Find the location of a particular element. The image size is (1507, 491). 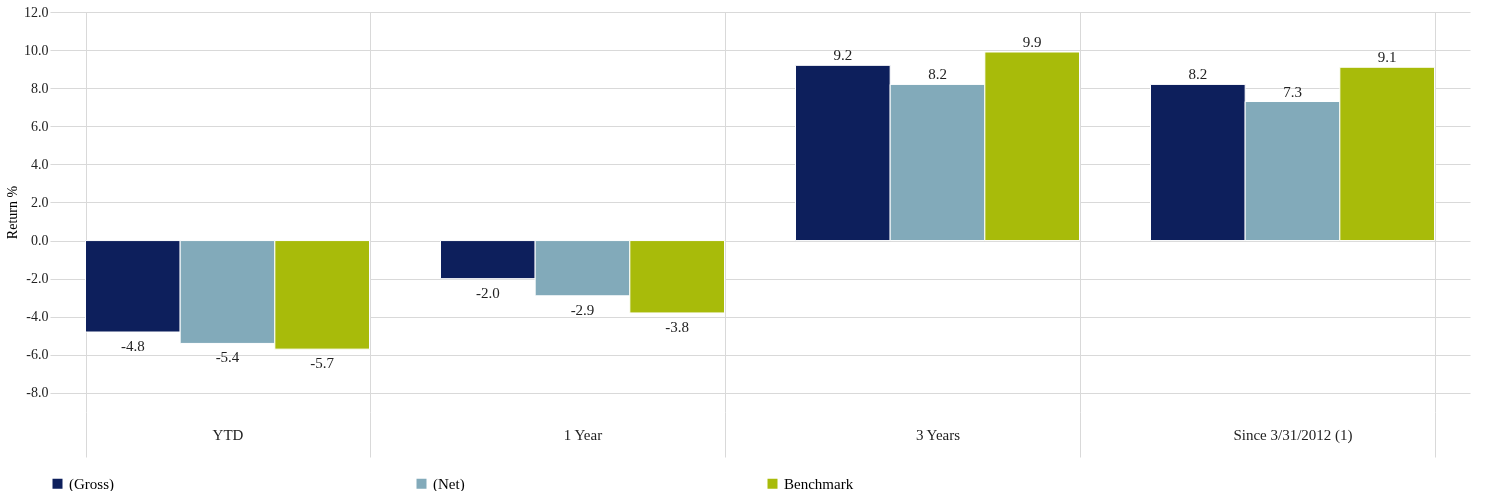

data-label: -5.7 is located at coordinates (322, 363).